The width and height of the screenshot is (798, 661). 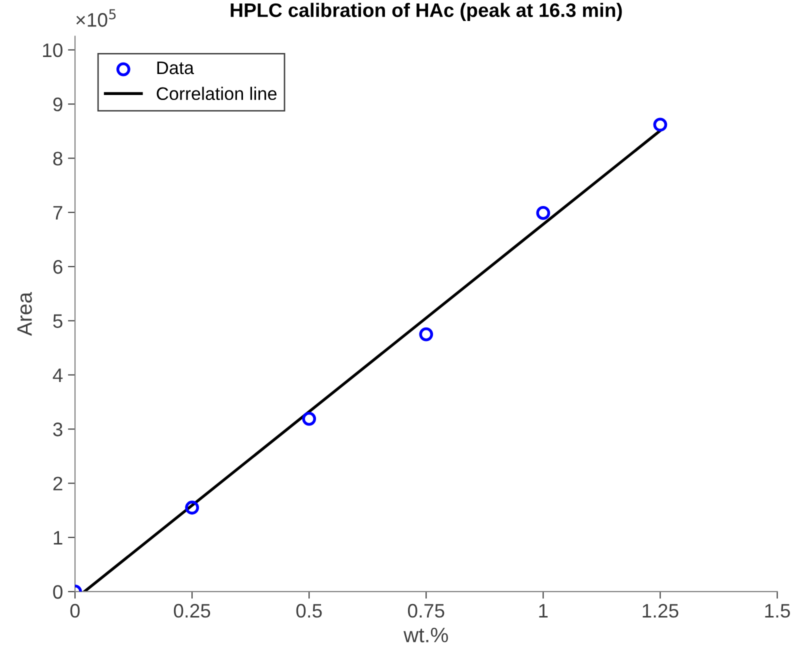 I want to click on y-tick-label: 10, so click(x=52, y=50).